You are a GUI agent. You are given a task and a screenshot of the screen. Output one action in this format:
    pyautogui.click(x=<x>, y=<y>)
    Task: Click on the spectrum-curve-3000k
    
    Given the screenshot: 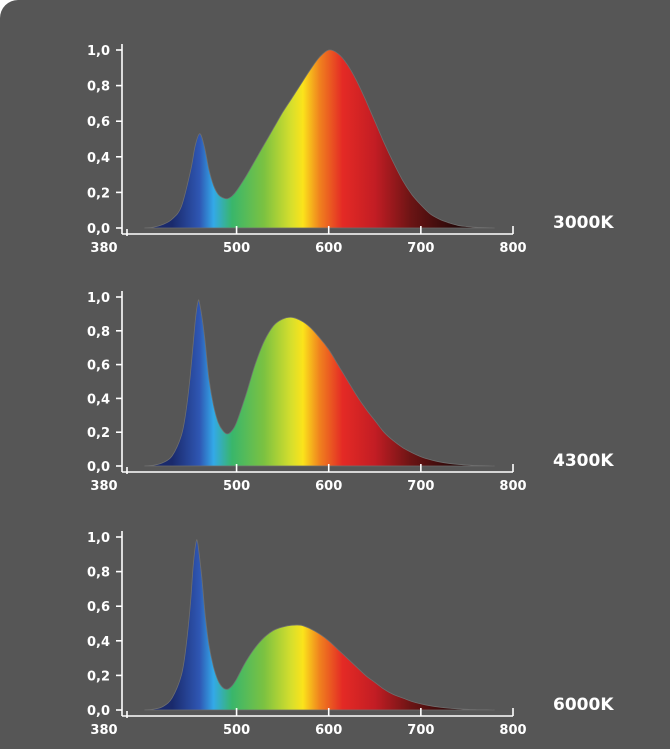 What is the action you would take?
    pyautogui.click(x=319, y=139)
    